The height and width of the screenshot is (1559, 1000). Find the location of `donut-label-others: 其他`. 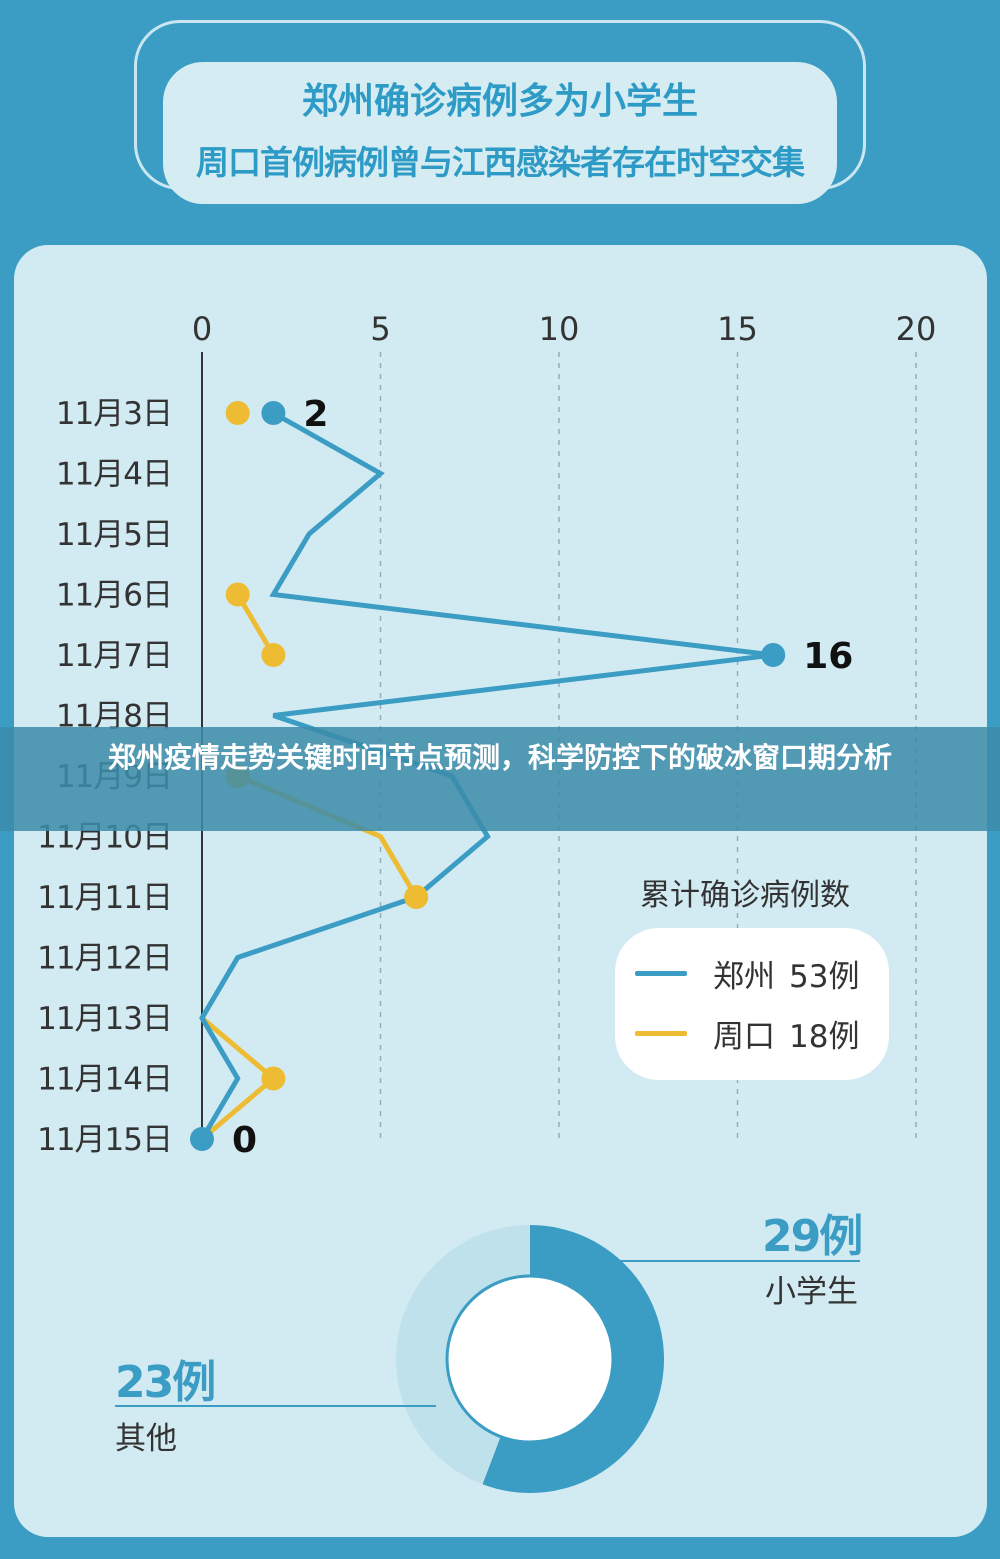

donut-label-others: 其他 is located at coordinates (146, 1439).